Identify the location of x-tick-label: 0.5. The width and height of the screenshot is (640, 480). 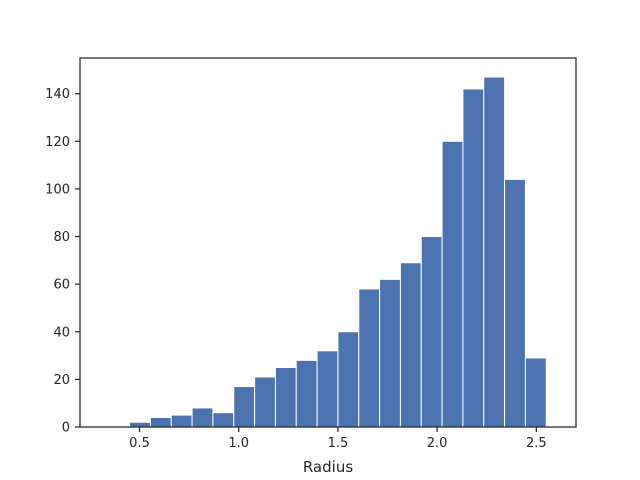
(139, 443).